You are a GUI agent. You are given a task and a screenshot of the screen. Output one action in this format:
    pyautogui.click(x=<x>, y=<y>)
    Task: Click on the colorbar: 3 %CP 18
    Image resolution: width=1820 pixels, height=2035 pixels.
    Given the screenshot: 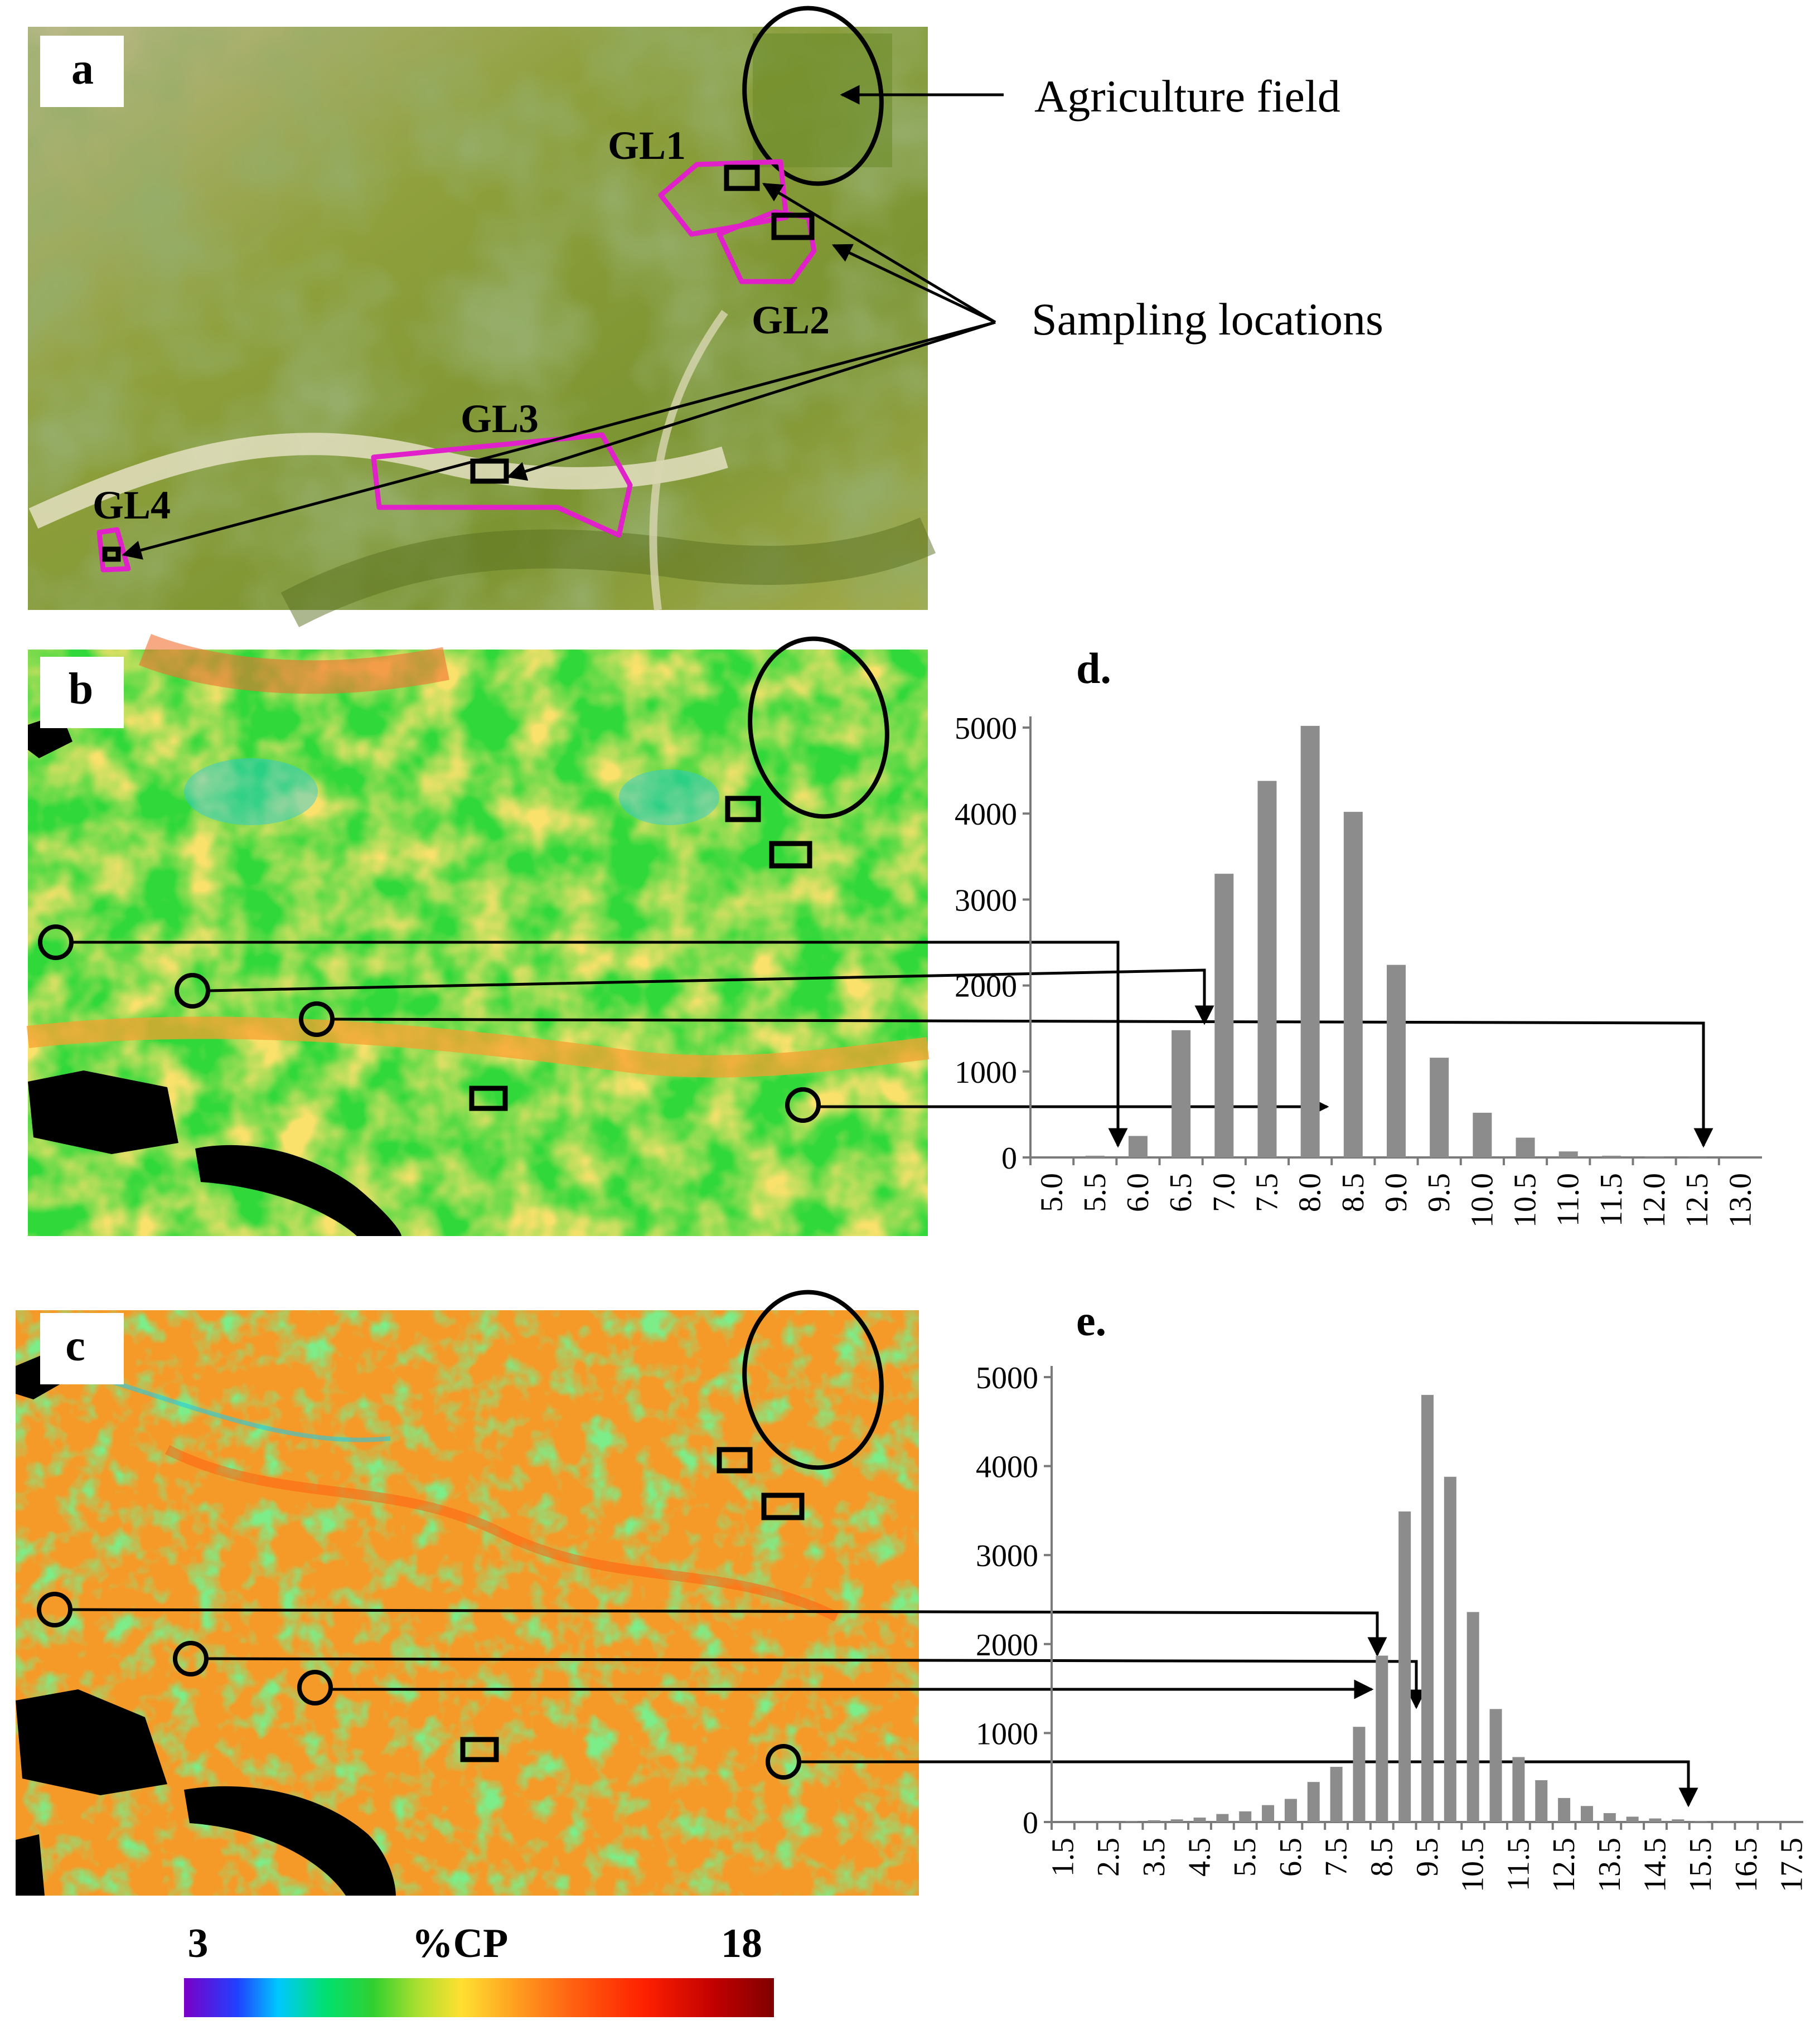 What is the action you would take?
    pyautogui.click(x=479, y=1969)
    